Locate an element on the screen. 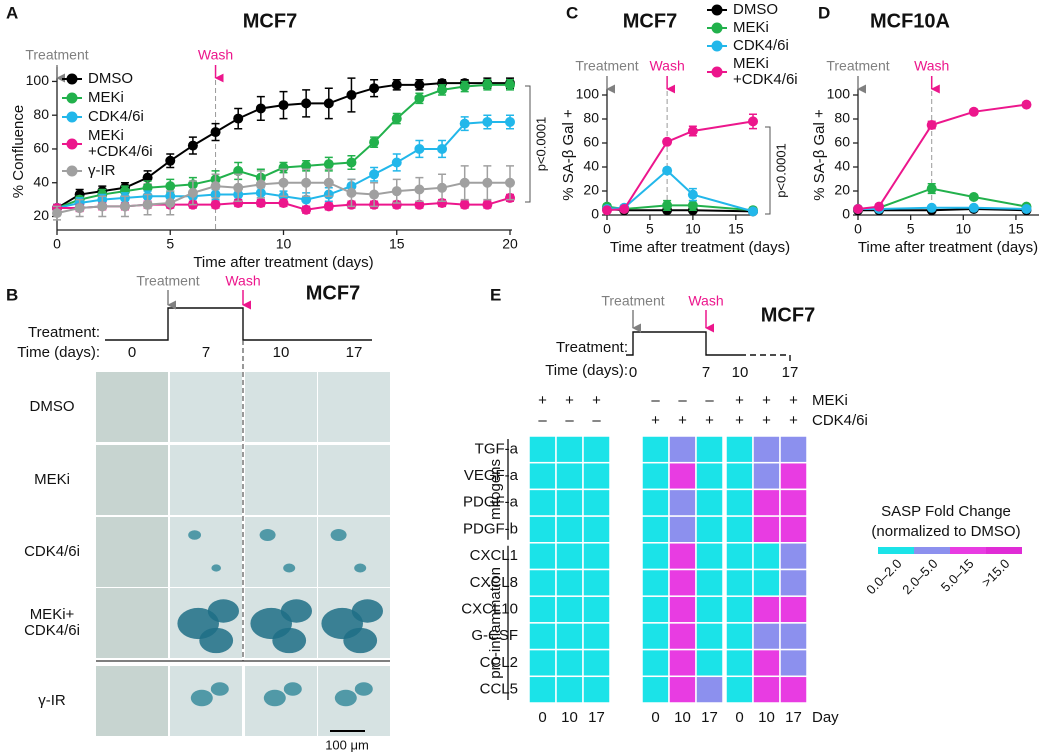 The width and height of the screenshot is (1050, 755). panel-letter: C is located at coordinates (572, 12).